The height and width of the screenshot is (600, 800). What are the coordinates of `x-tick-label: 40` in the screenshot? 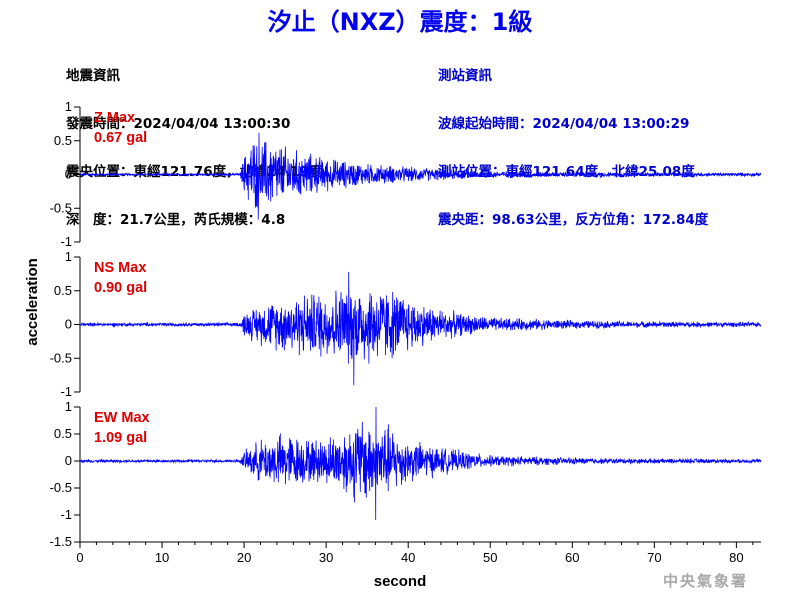 It's located at (408, 557).